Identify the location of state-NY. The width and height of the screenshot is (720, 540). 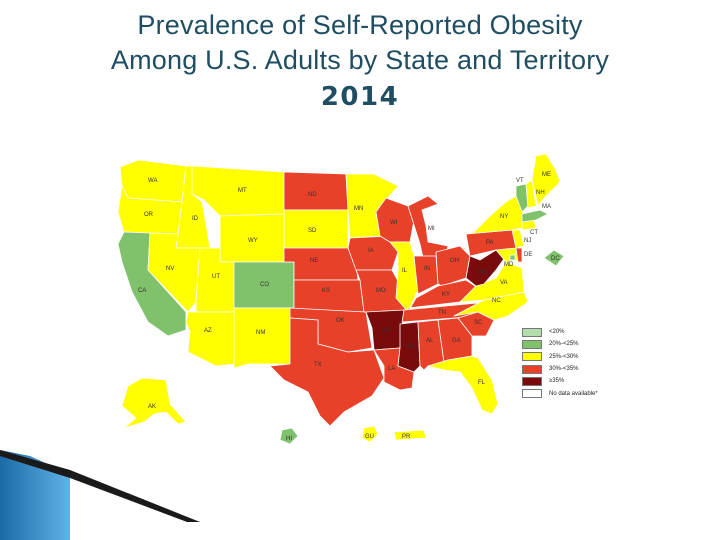
(495, 215).